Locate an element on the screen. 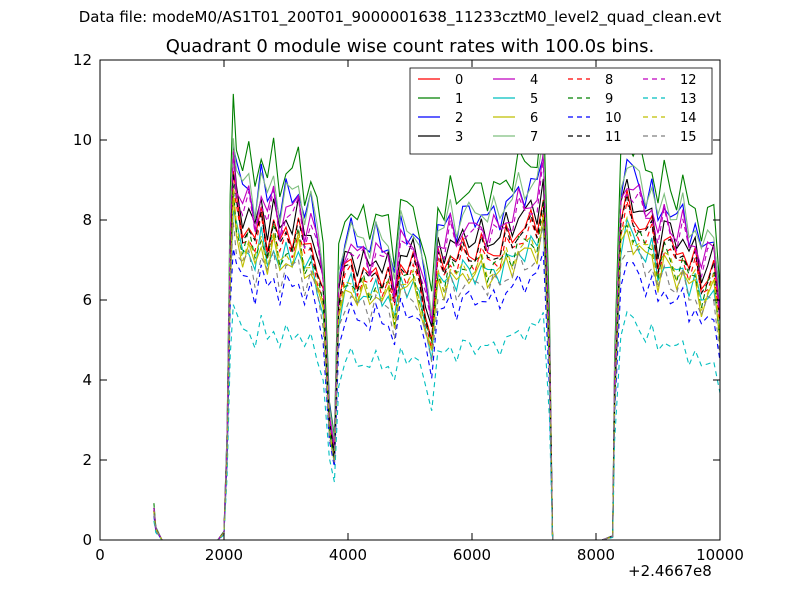 The height and width of the screenshot is (600, 800). x-tick-label: 4000 is located at coordinates (348, 555).